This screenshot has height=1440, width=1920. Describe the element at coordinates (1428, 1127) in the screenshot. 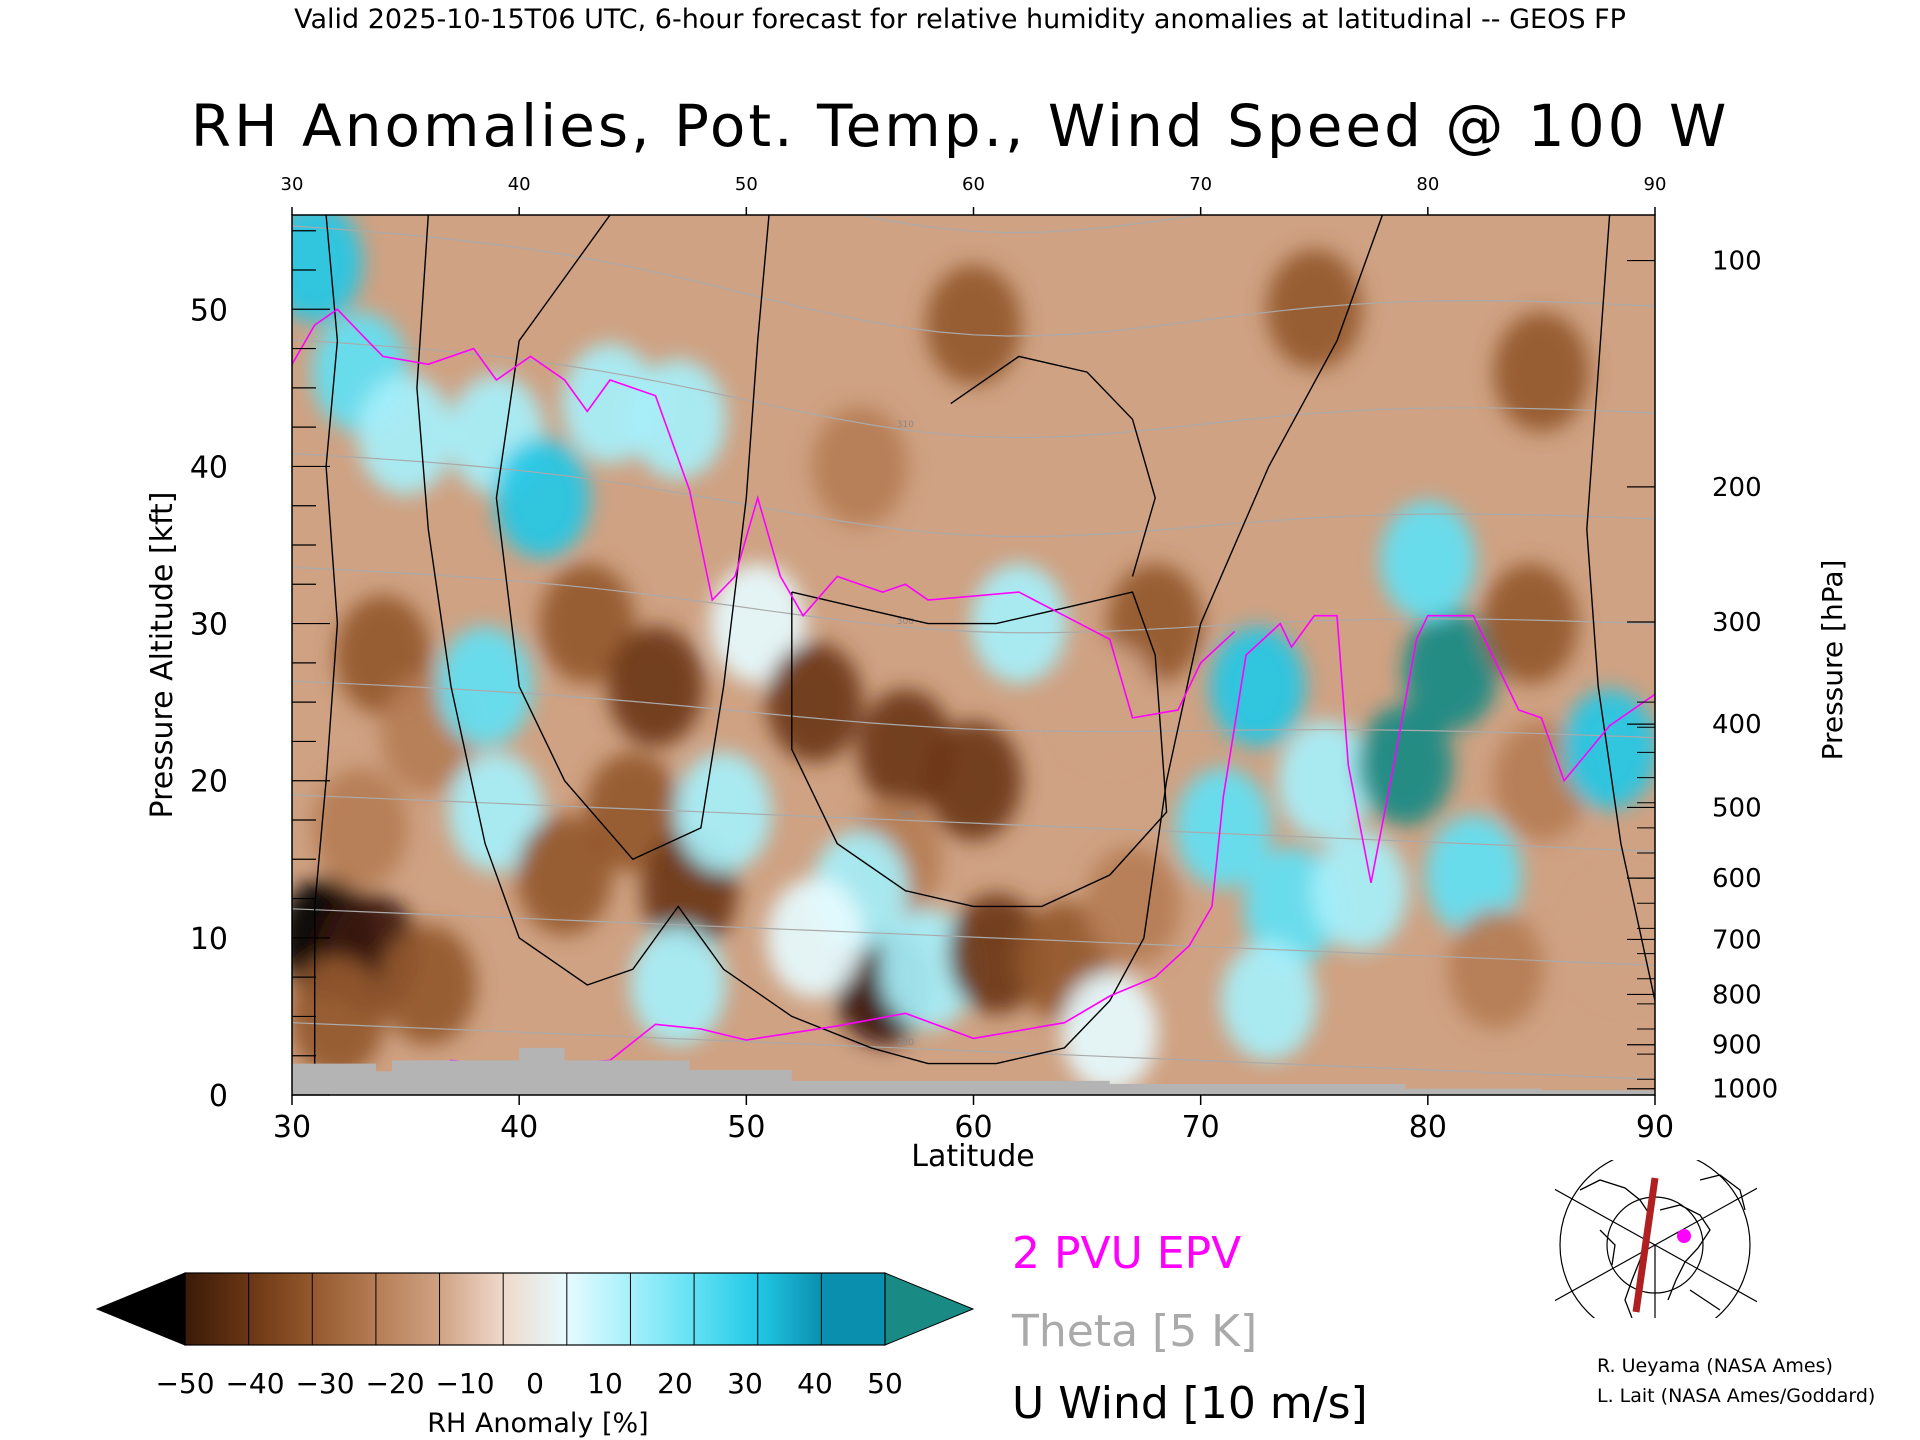

I see `x-tick-label-80: 80` at that location.